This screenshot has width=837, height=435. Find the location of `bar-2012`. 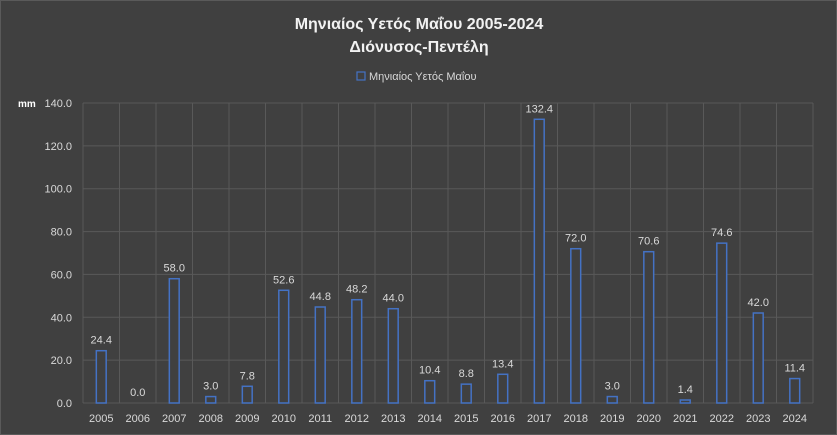

bar-2012 is located at coordinates (357, 351).